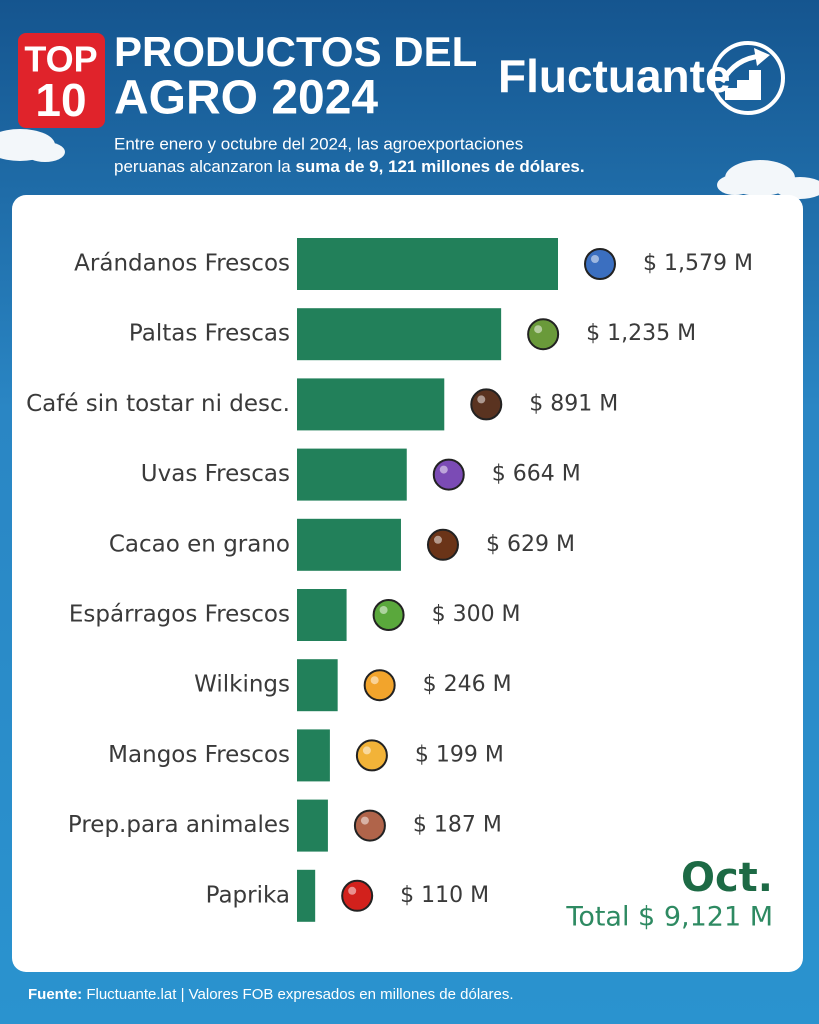  What do you see at coordinates (295, 51) in the screenshot?
I see `title-line1: PRODUCTOS DEL` at bounding box center [295, 51].